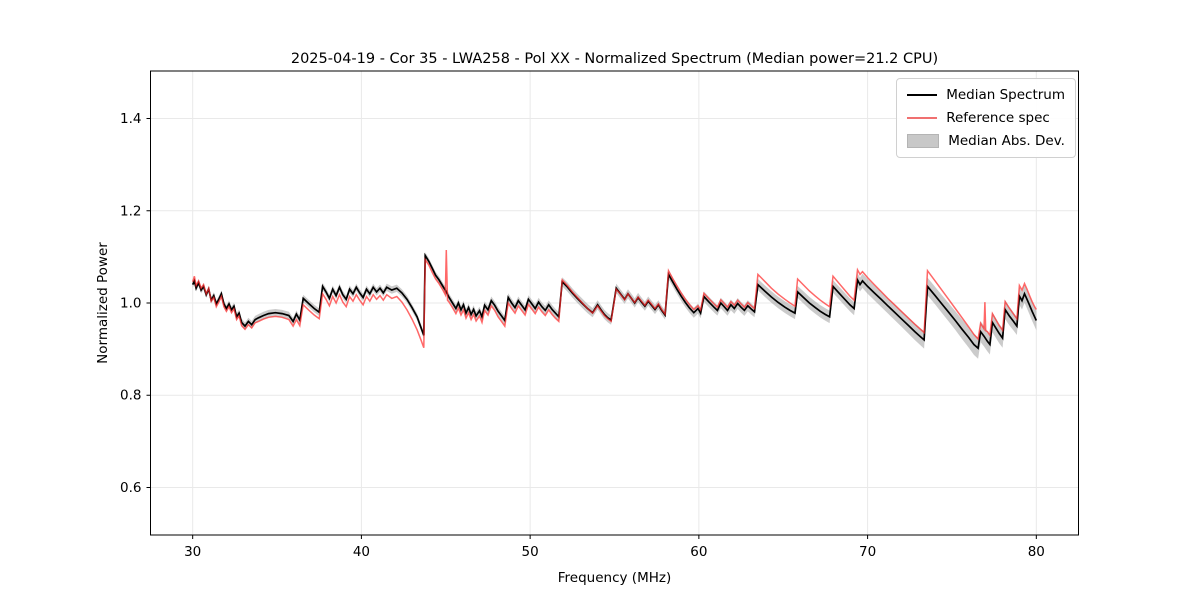 The height and width of the screenshot is (600, 1200). I want to click on median-spectrum-line, so click(614, 301).